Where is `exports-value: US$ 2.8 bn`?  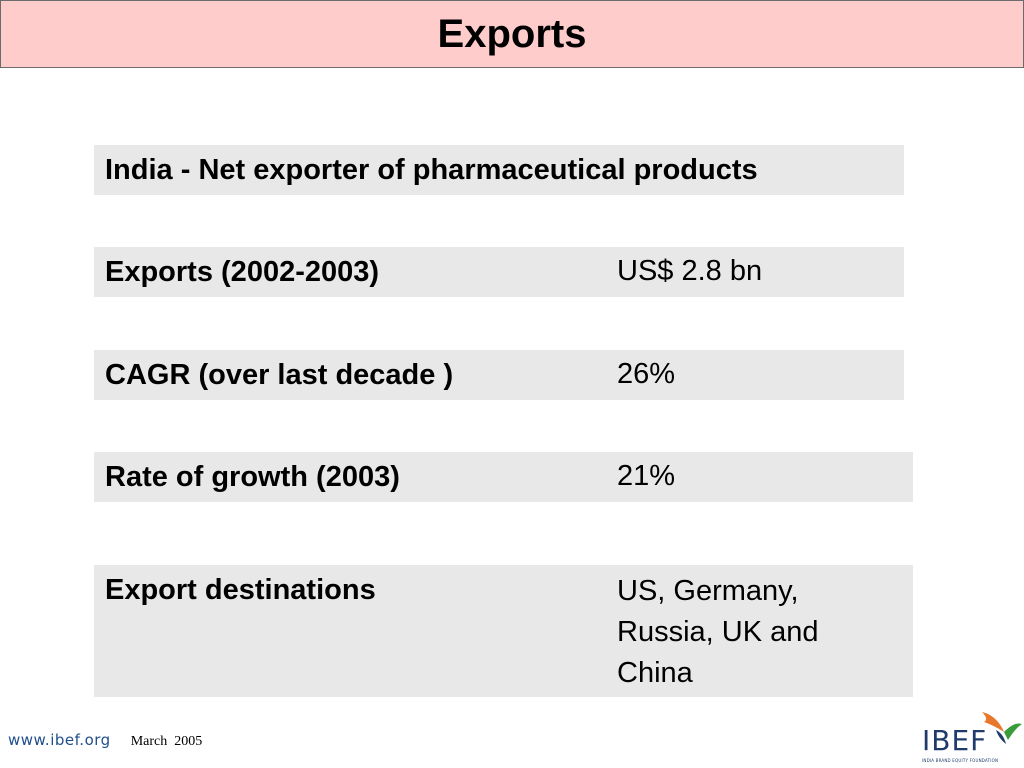
exports-value: US$ 2.8 bn is located at coordinates (690, 271).